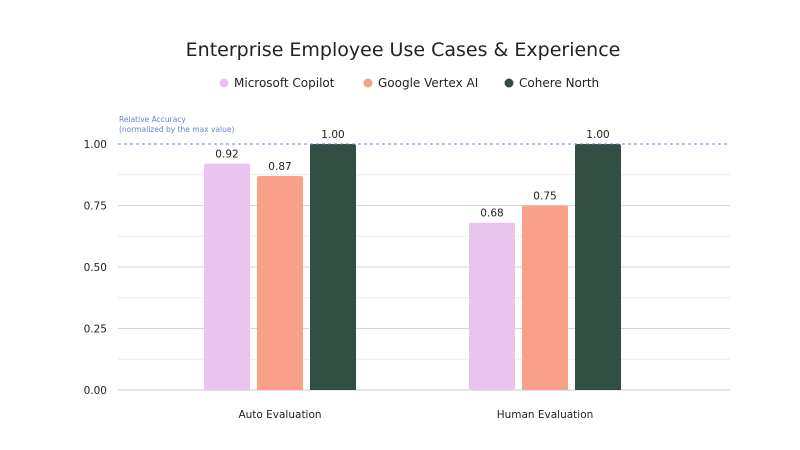 The height and width of the screenshot is (450, 800). Describe the element at coordinates (95, 330) in the screenshot. I see `y-tick-label: 0.25` at that location.